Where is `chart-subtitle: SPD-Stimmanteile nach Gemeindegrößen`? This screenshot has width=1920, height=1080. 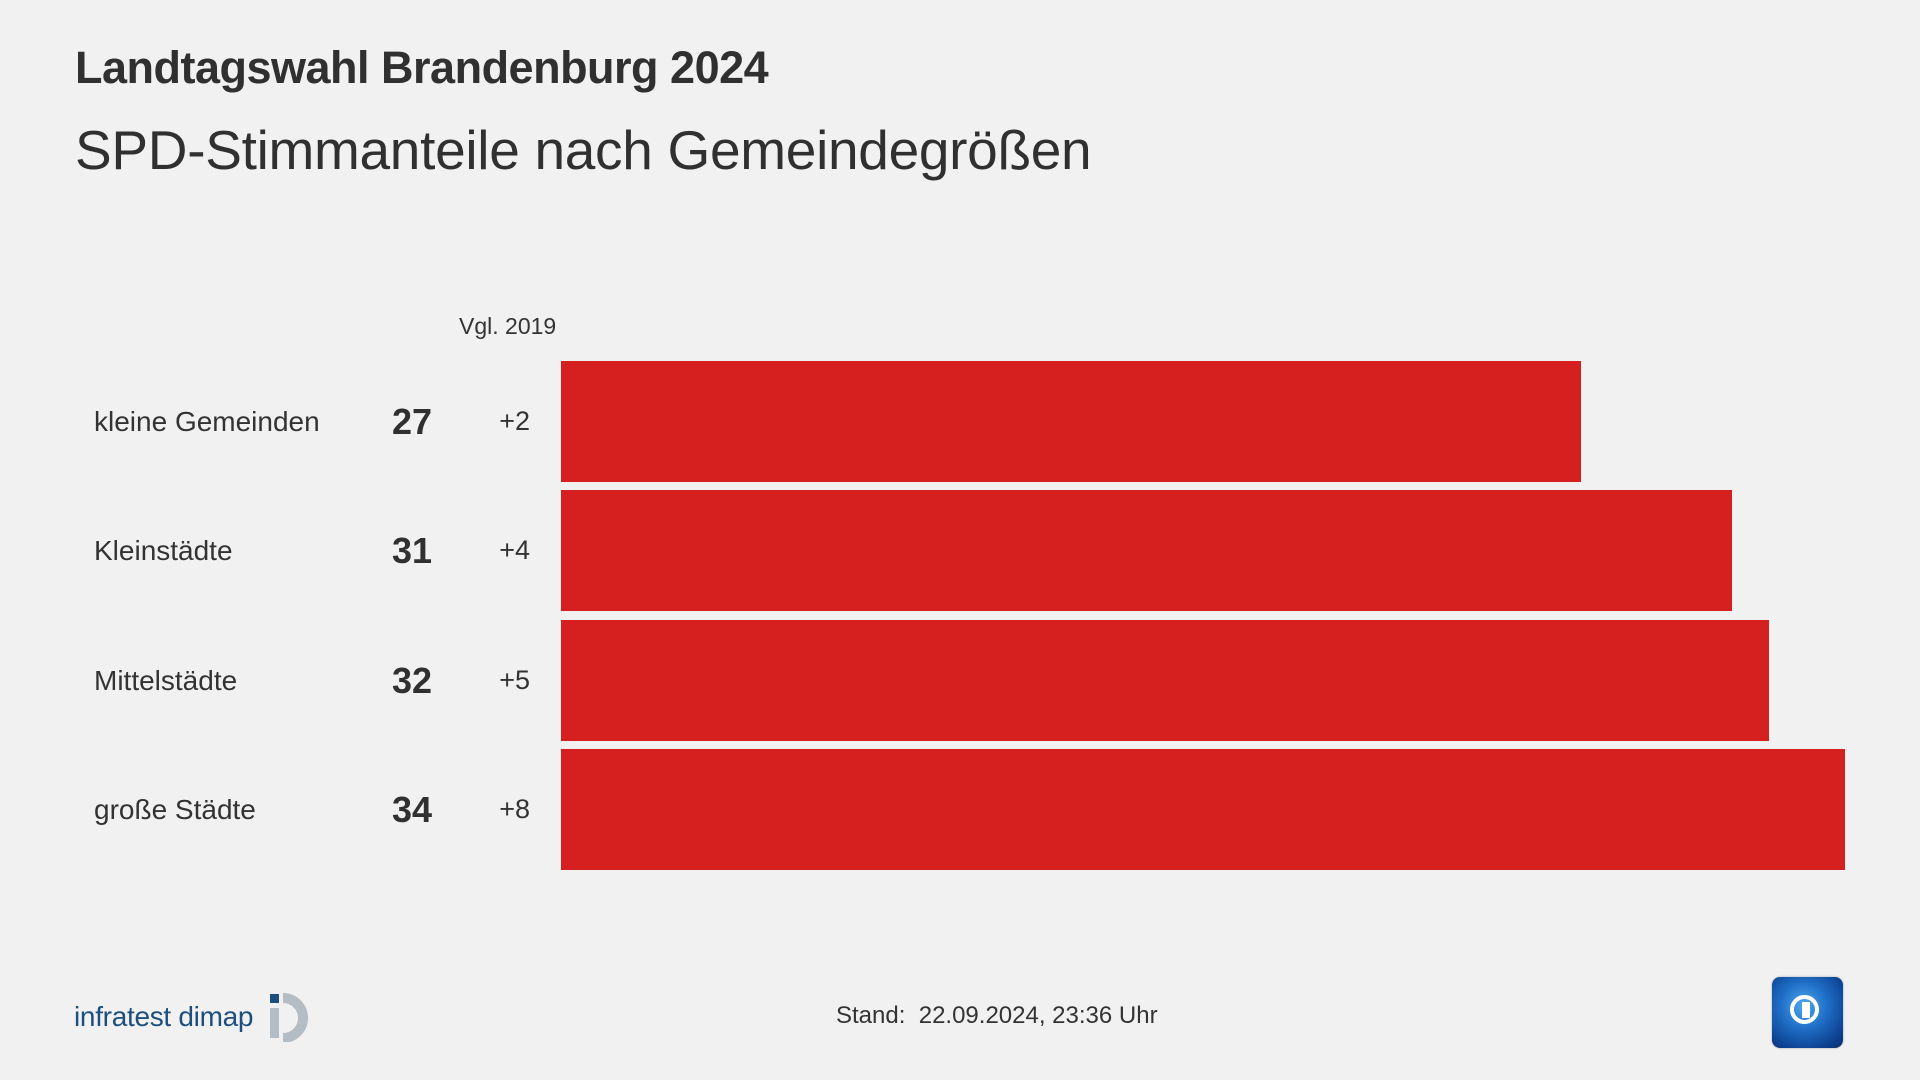 chart-subtitle: SPD-Stimmanteile nach Gemeindegrößen is located at coordinates (583, 150).